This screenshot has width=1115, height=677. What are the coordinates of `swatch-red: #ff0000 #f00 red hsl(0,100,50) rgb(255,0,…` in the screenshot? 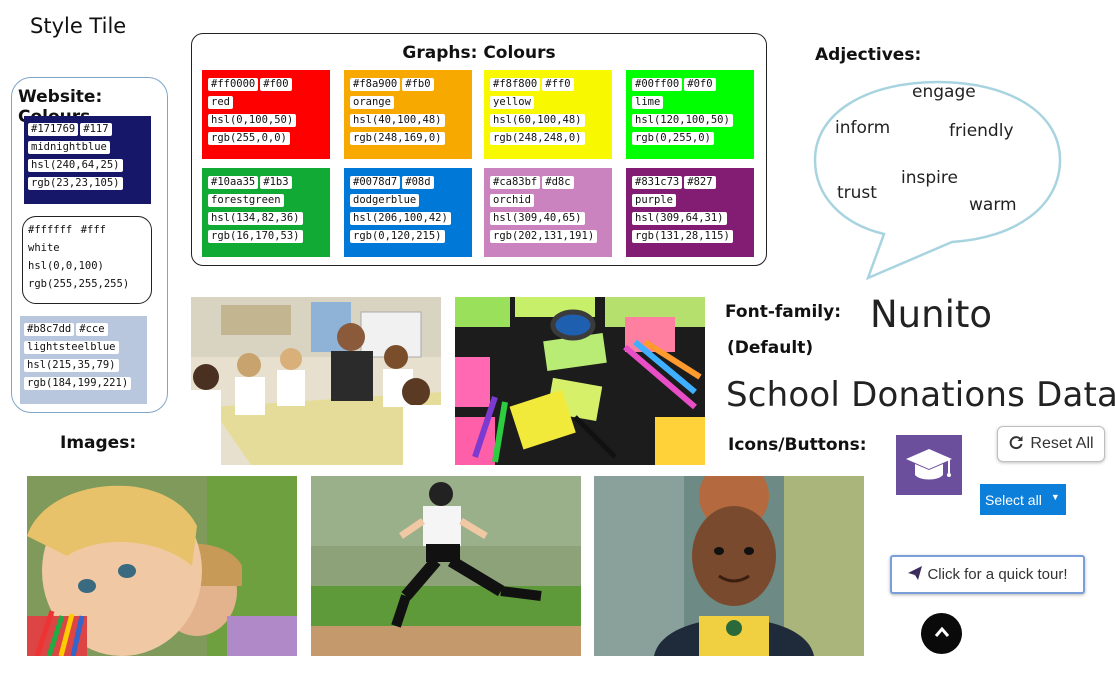 It's located at (266, 114).